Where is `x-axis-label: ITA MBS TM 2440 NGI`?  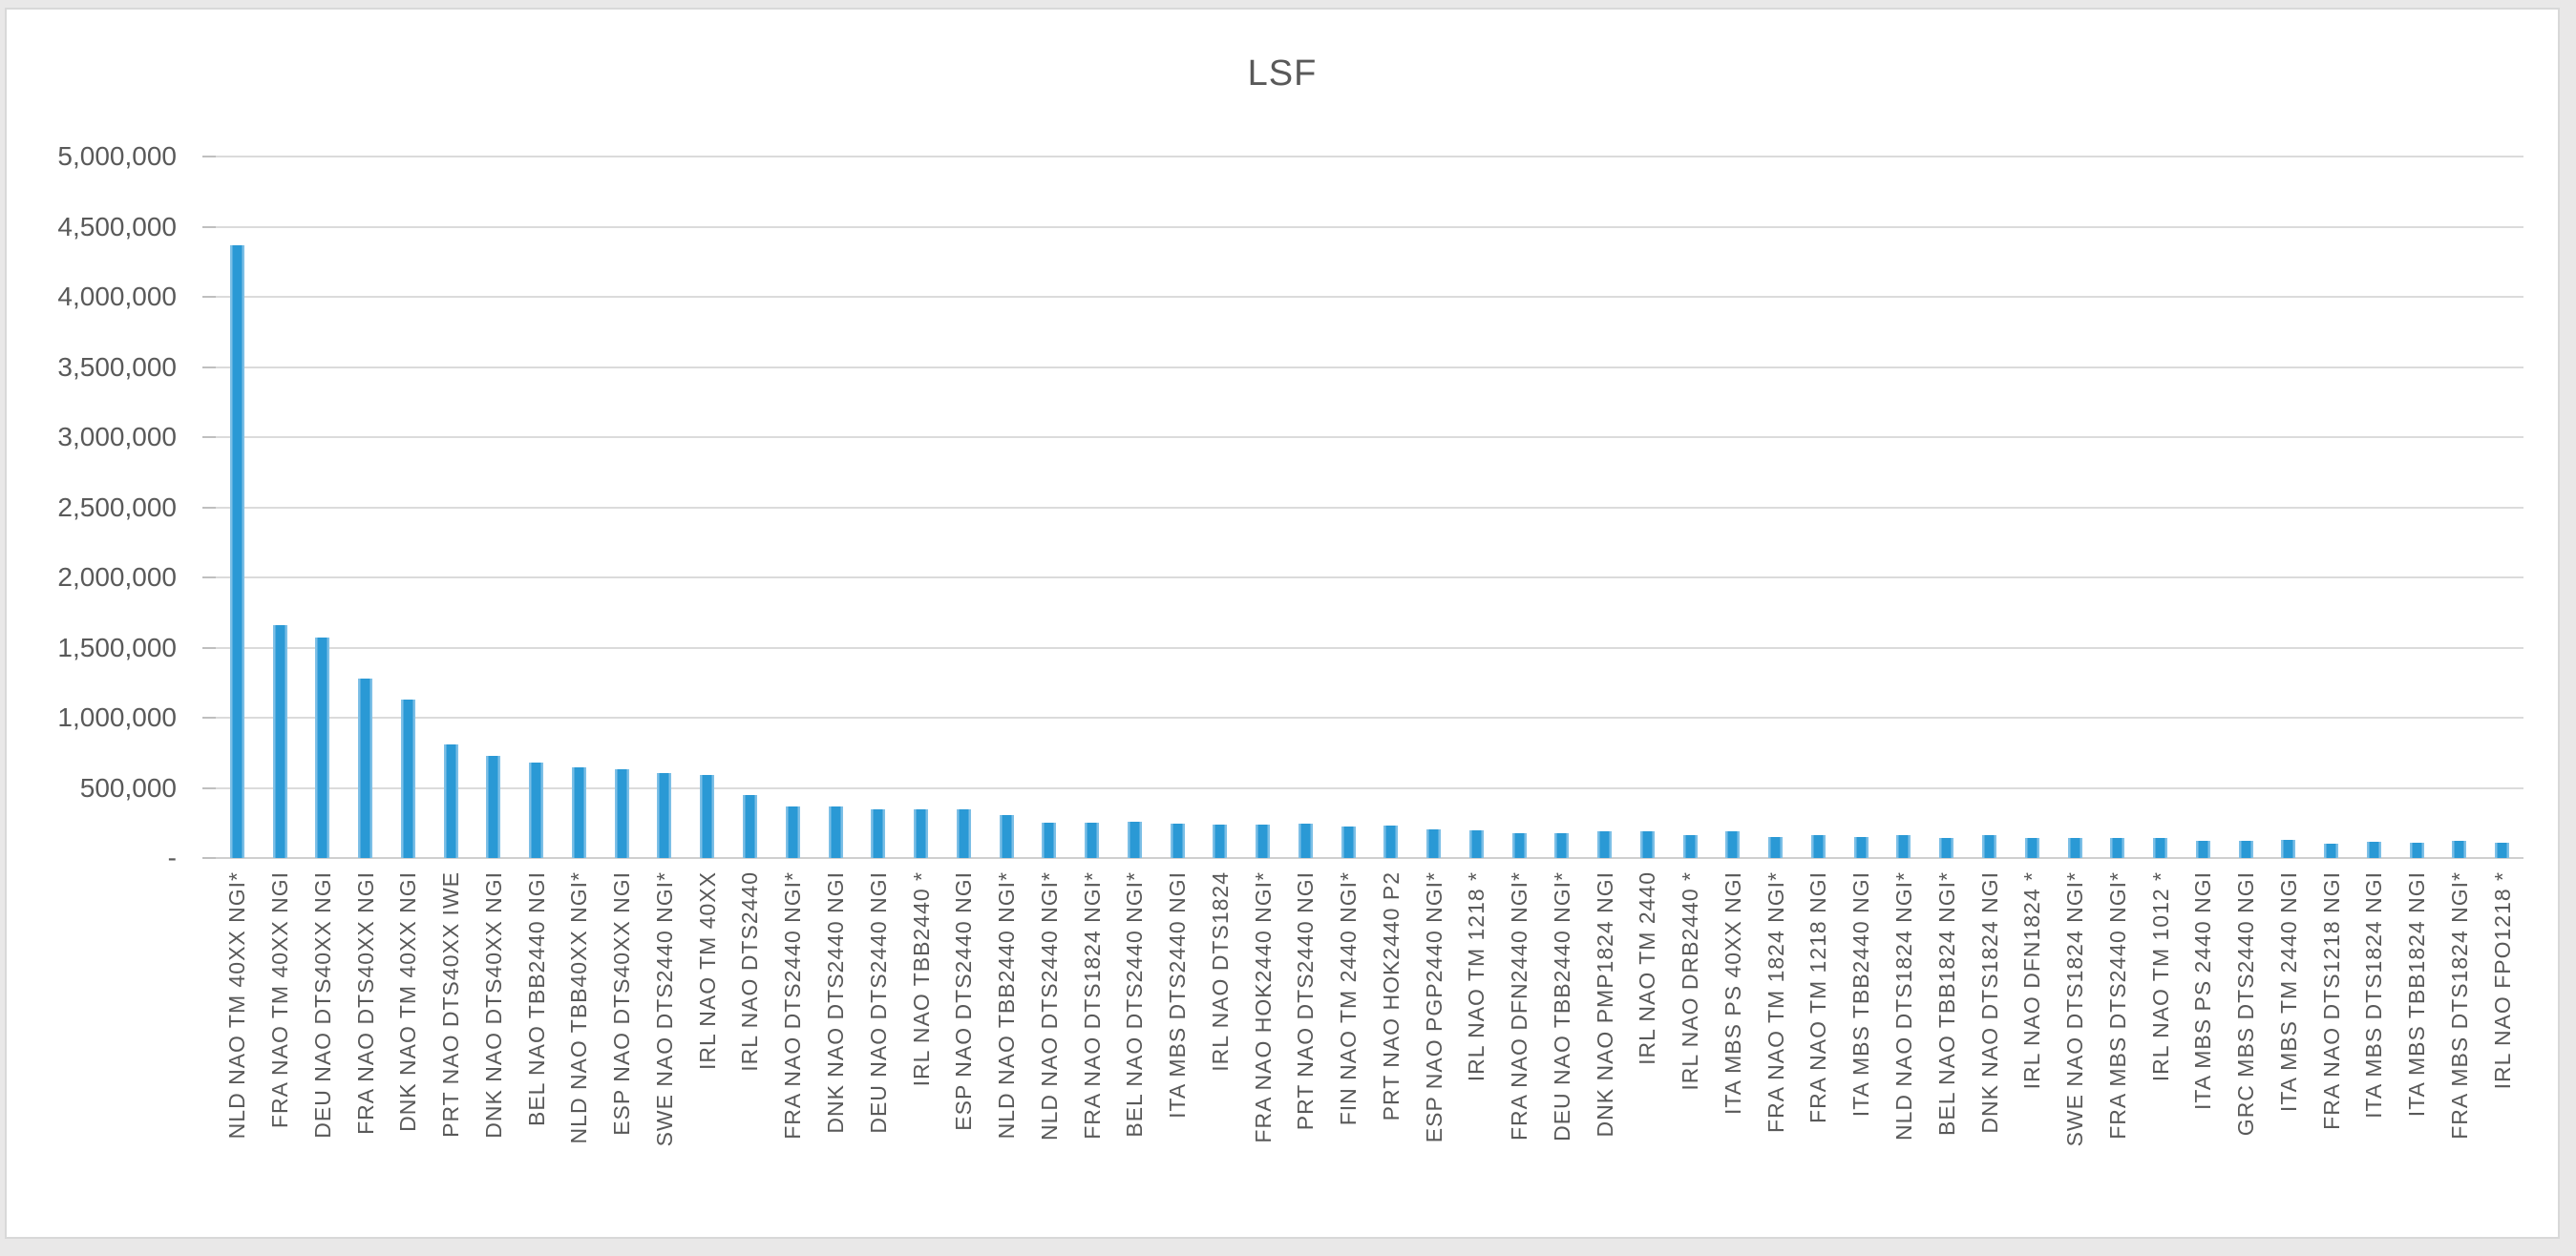
x-axis-label: ITA MBS TM 2440 NGI is located at coordinates (2288, 992).